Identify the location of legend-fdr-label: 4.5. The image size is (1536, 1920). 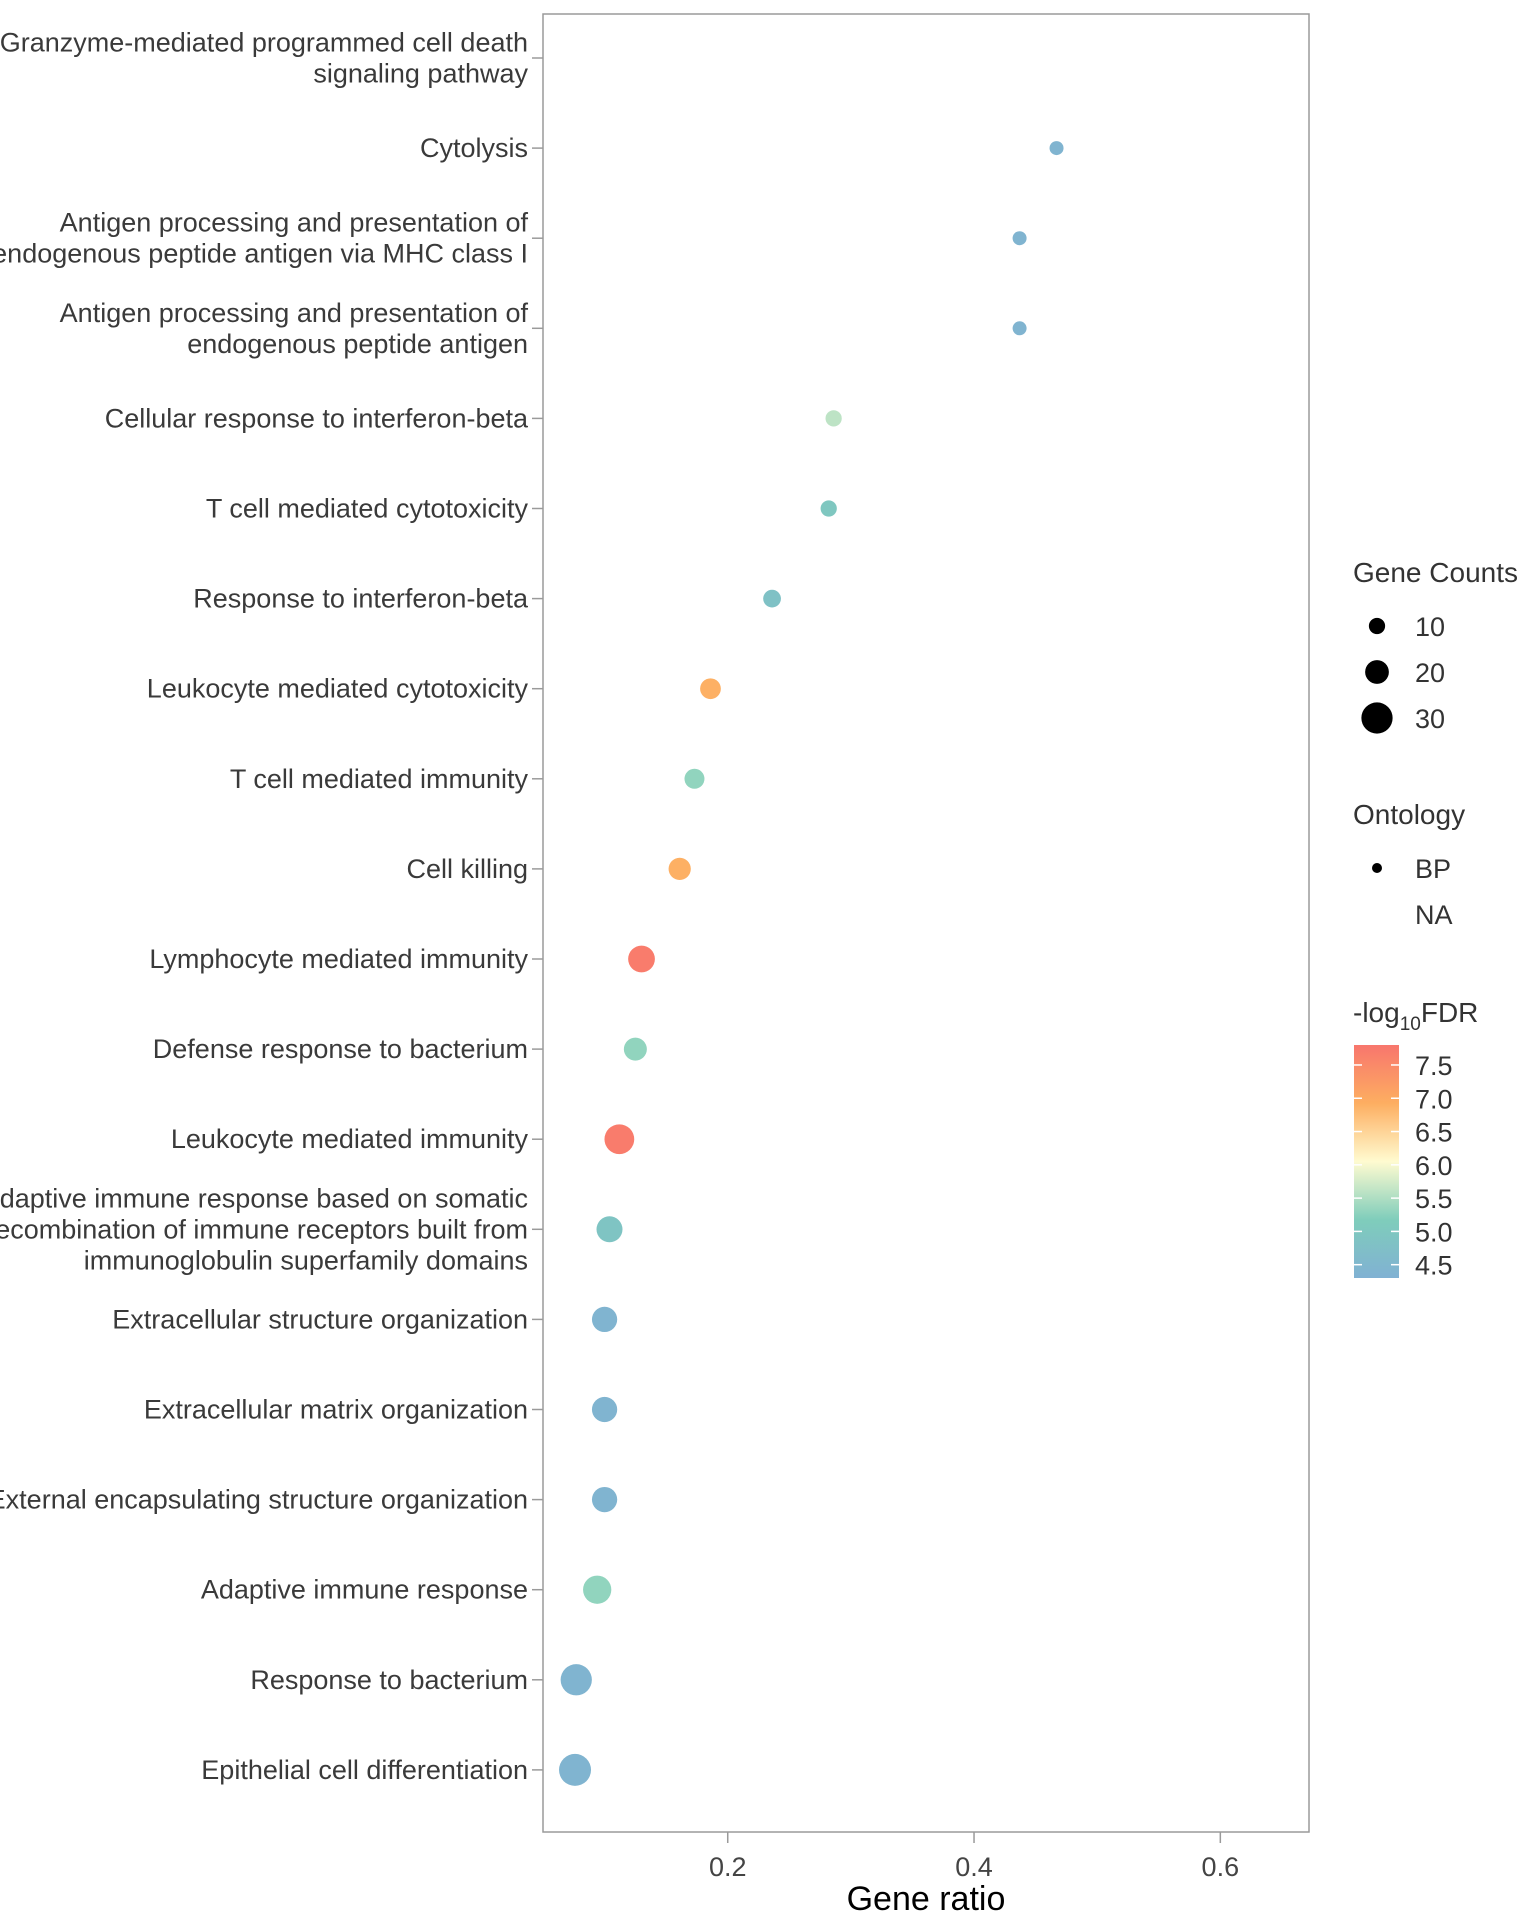
(1434, 1266).